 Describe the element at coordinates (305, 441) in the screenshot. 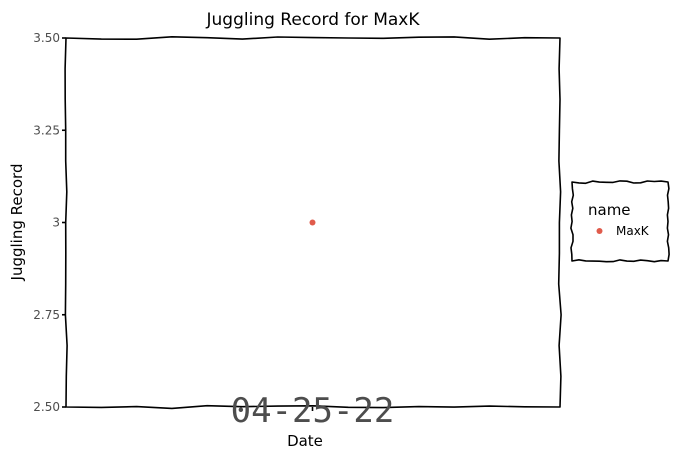

I see `x-axis-title: Date` at that location.